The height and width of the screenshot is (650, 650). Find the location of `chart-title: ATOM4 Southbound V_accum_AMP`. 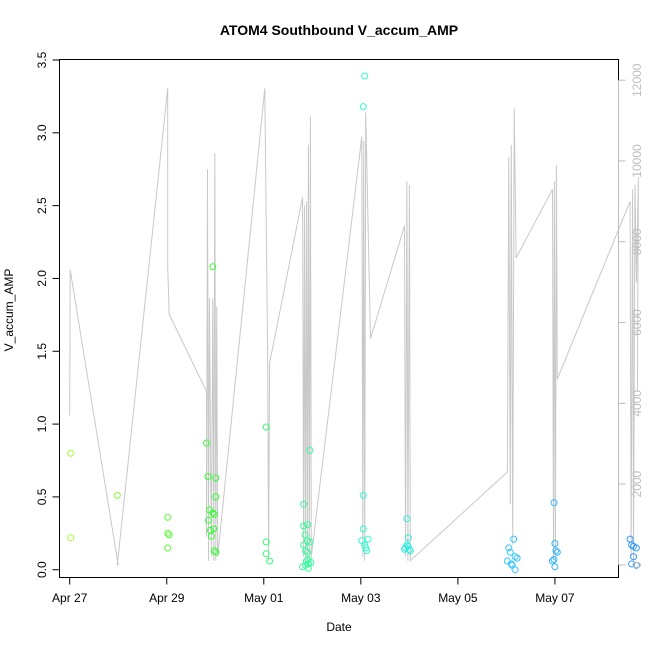

chart-title: ATOM4 Southbound V_accum_AMP is located at coordinates (339, 30).